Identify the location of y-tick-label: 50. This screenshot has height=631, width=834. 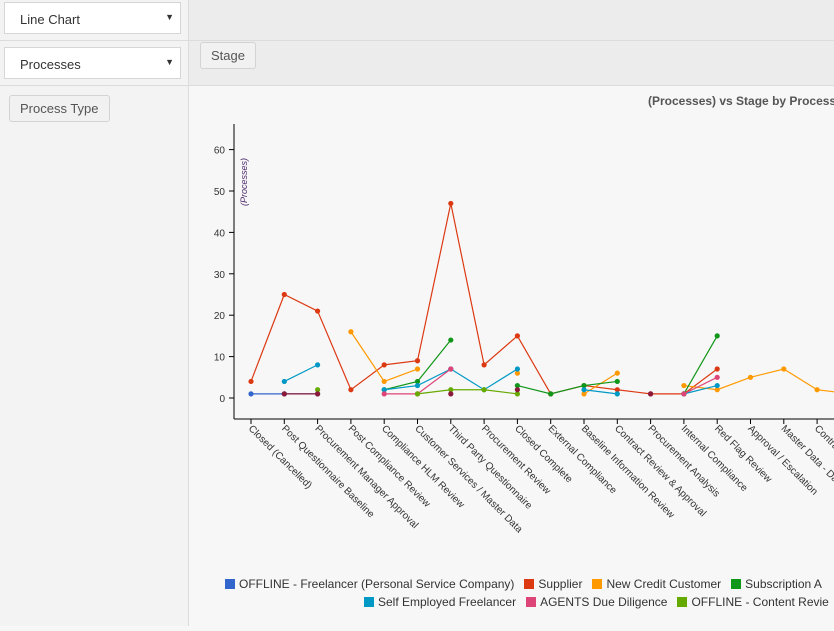
(220, 192).